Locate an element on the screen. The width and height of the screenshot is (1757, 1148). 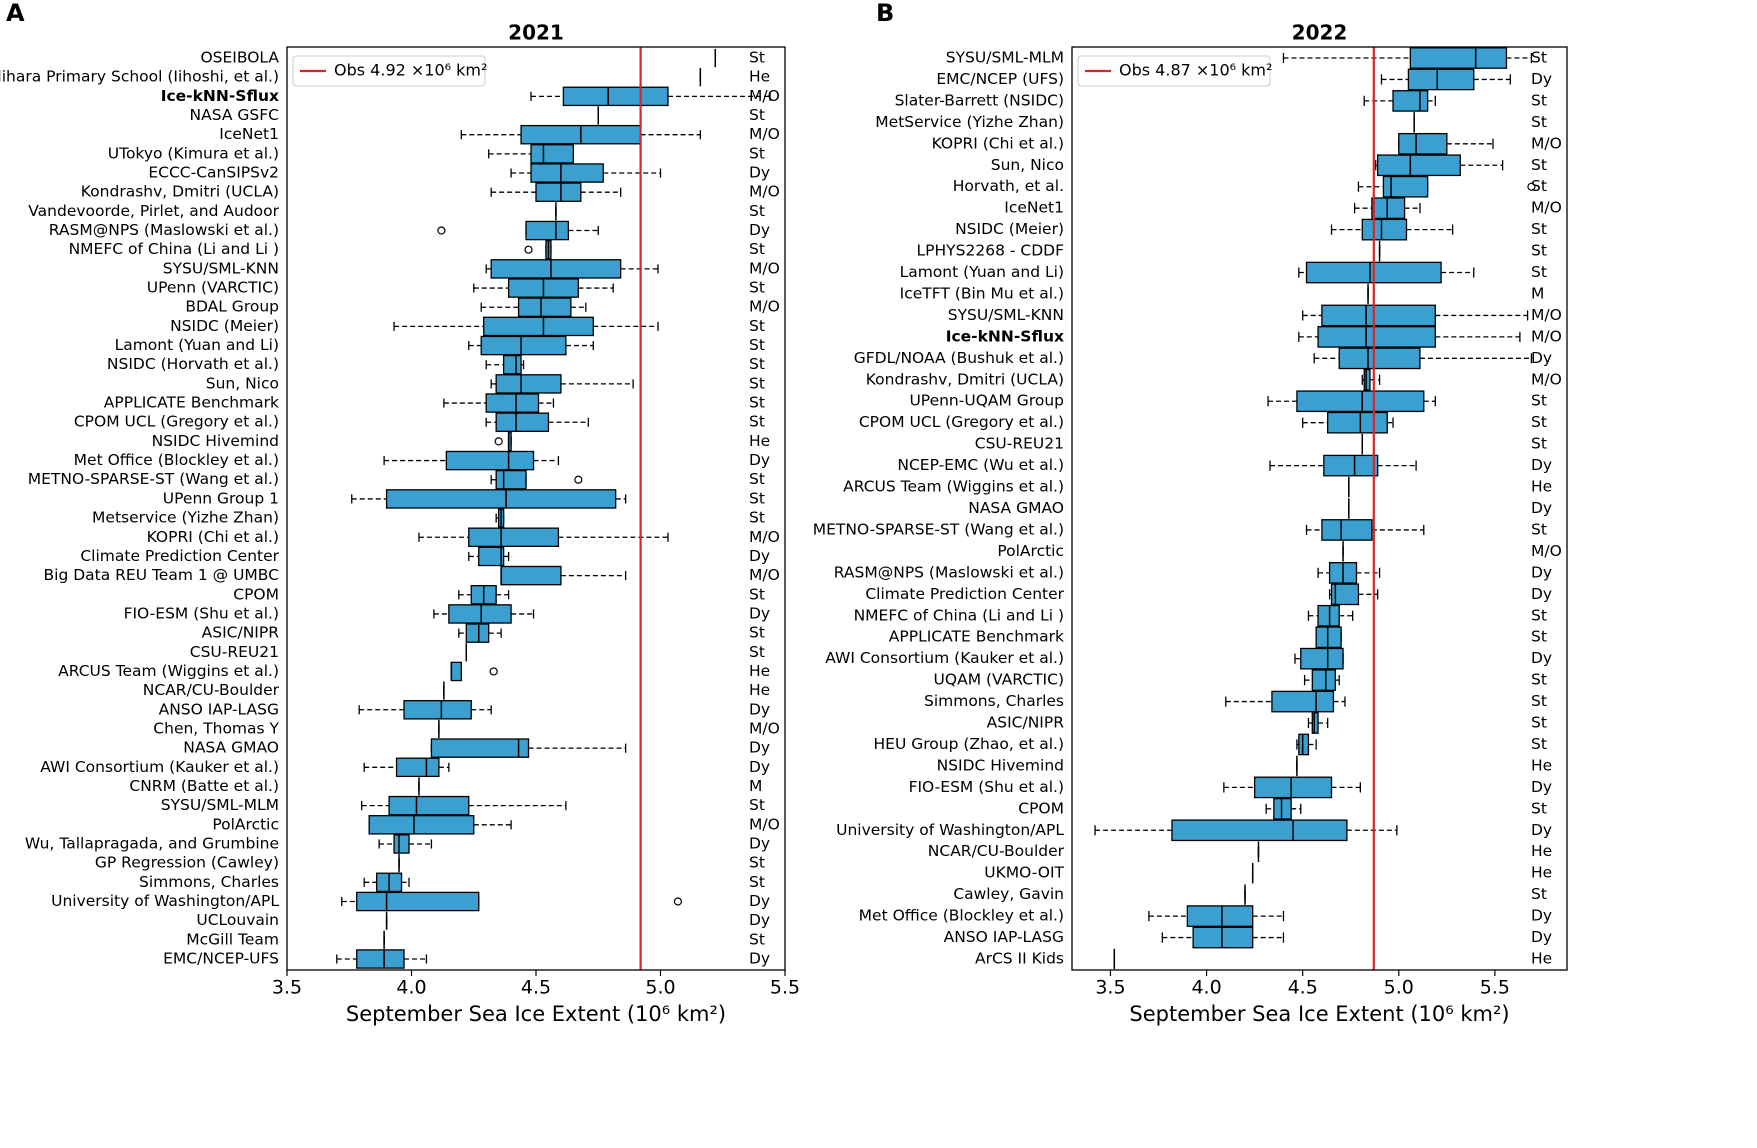
category-label: University of Washington/APL is located at coordinates (950, 830).